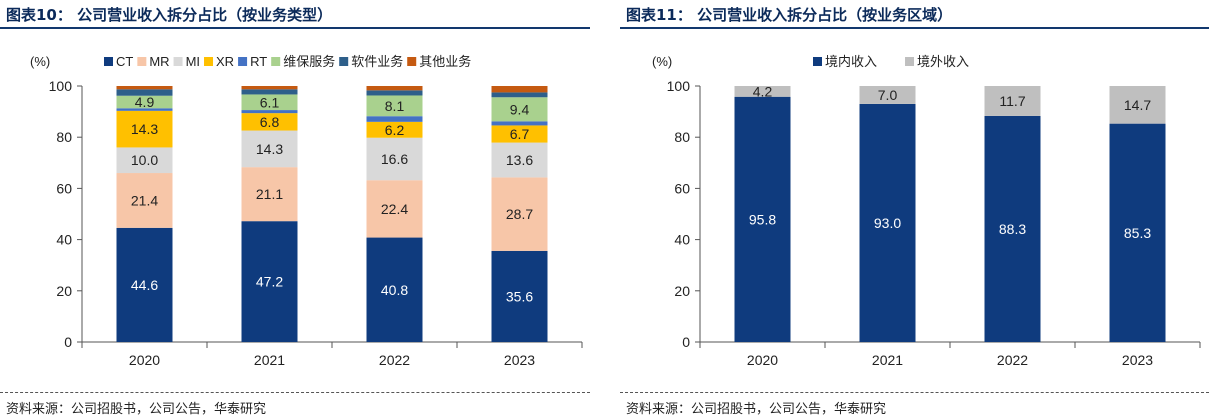  I want to click on left-data-label: 10.0, so click(144, 160).